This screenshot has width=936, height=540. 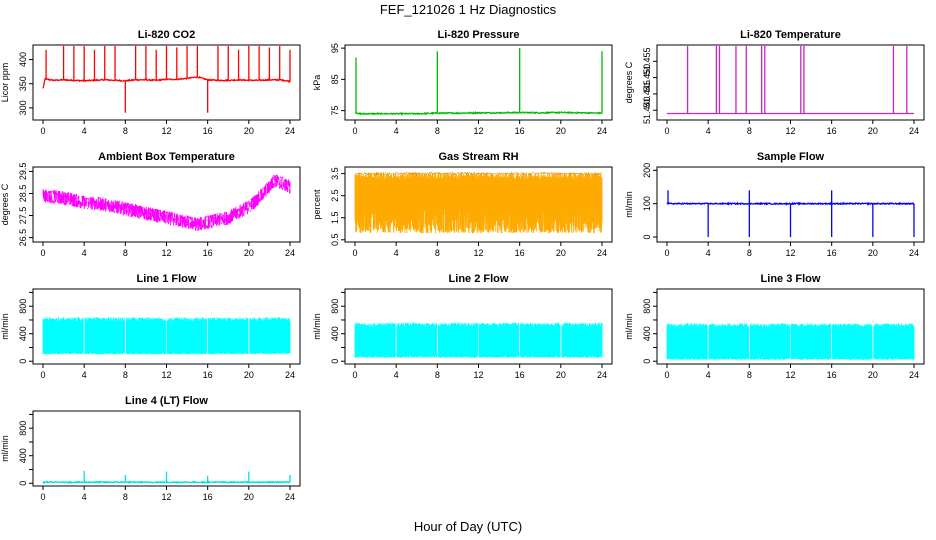 What do you see at coordinates (317, 204) in the screenshot?
I see `y-axis-label: percent` at bounding box center [317, 204].